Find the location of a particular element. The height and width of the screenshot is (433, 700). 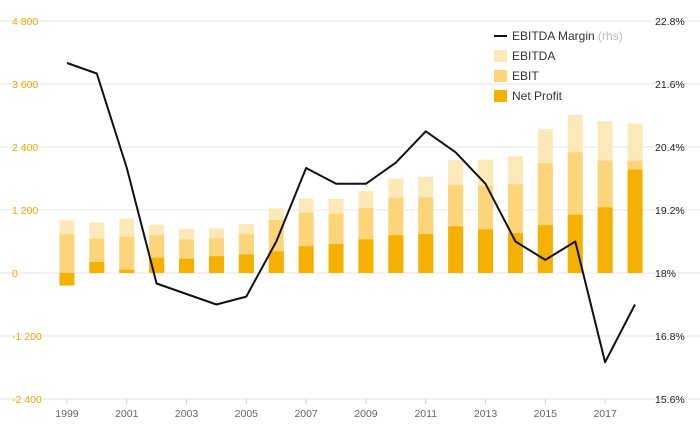

x-tick-label: 2011 is located at coordinates (425, 414).